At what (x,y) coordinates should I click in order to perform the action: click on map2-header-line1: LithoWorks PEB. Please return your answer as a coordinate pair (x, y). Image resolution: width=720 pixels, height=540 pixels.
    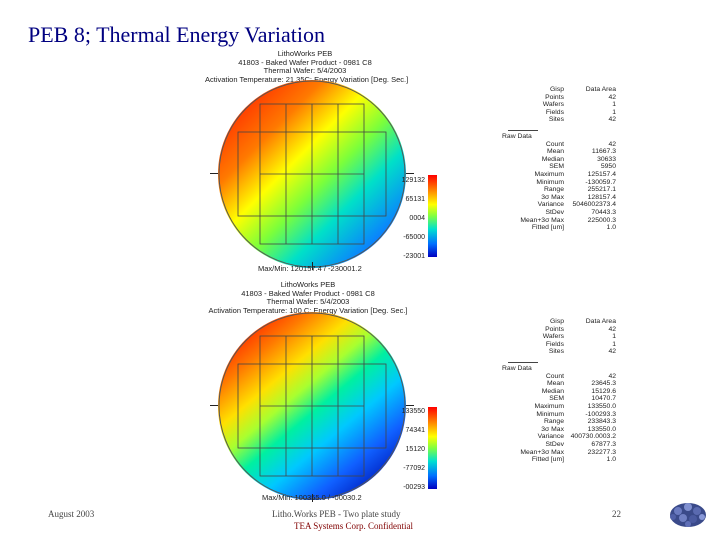
    Looking at the image, I should click on (308, 284).